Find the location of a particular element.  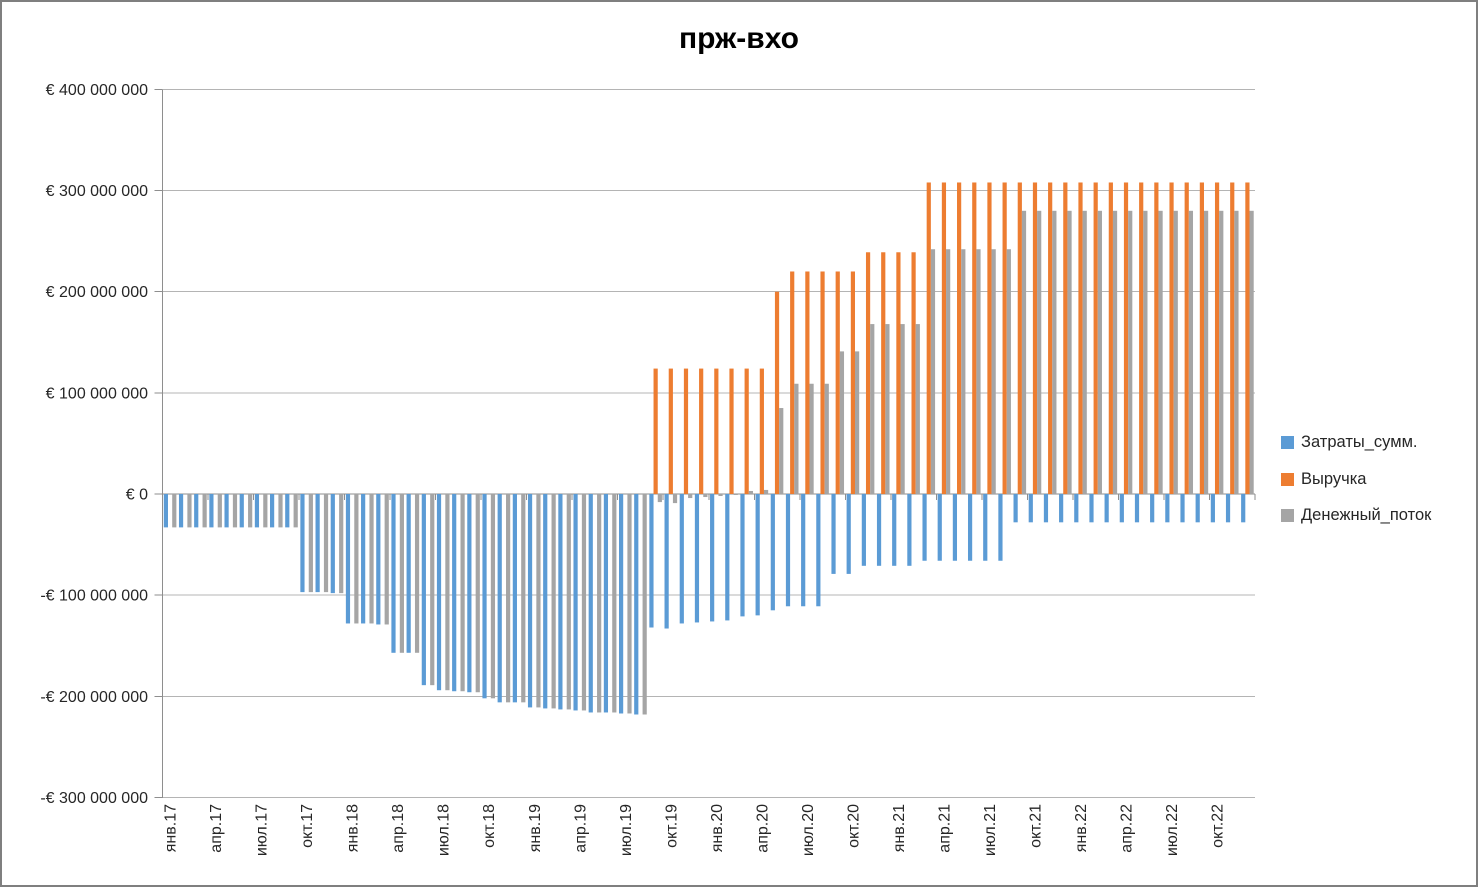

x-axis-label: окт.17 is located at coordinates (307, 826).